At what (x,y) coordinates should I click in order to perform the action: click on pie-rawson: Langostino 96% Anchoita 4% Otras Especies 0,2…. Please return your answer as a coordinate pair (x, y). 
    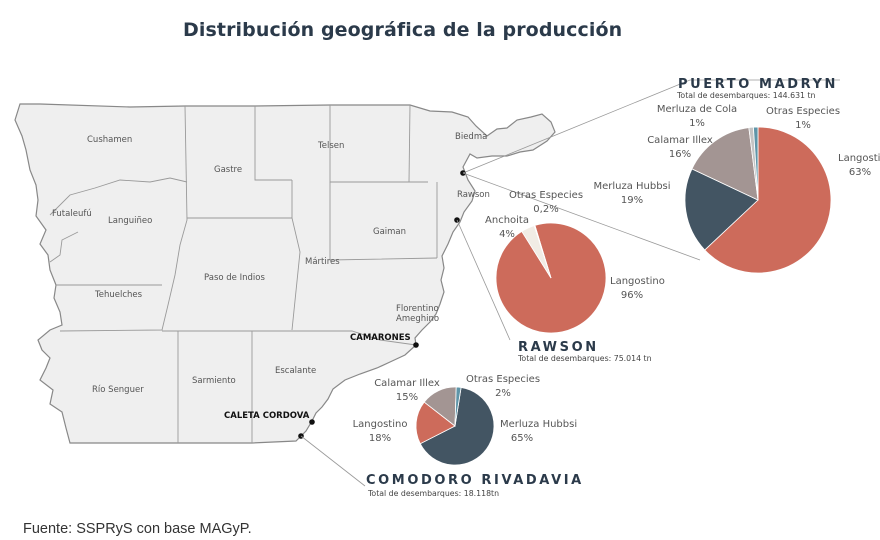
    Looking at the image, I should click on (575, 262).